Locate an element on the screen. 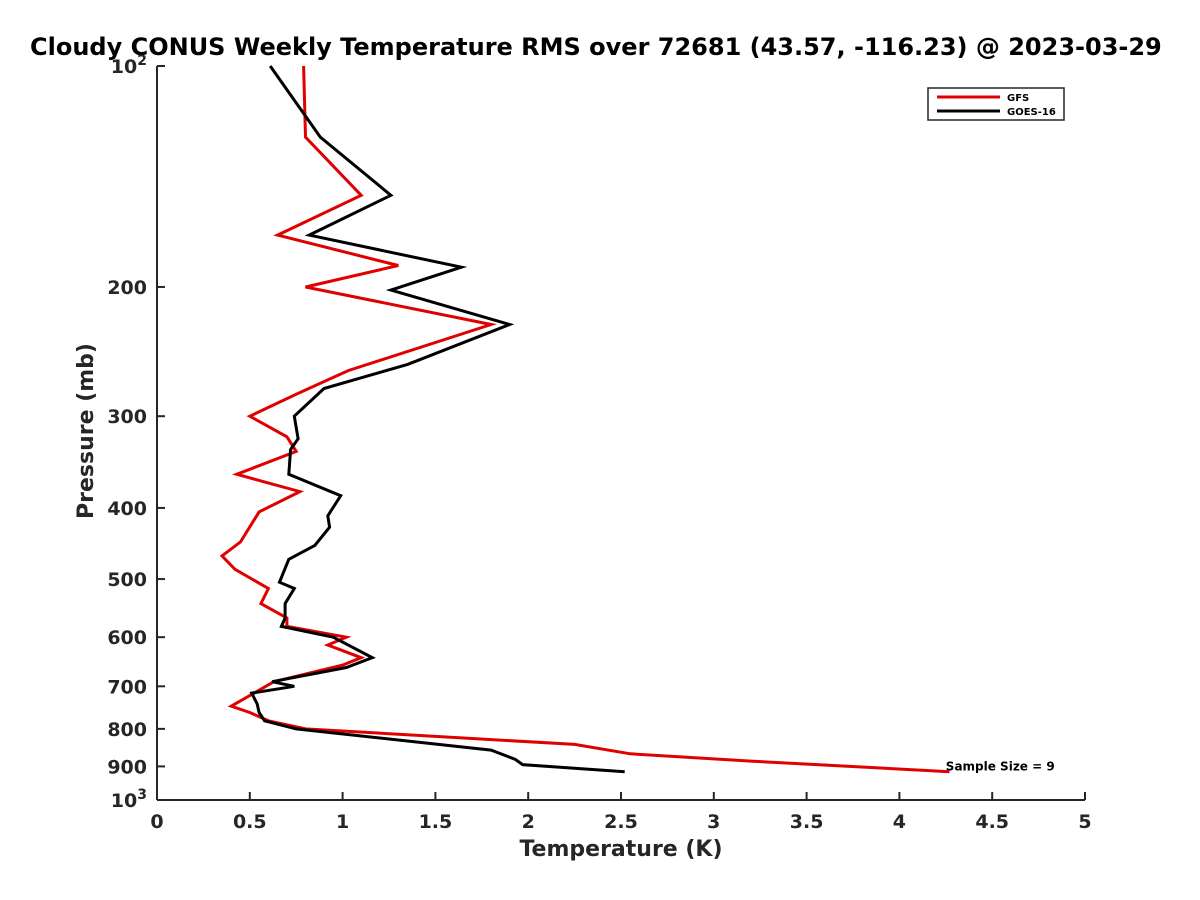 This screenshot has width=1200, height=900. y-axis-label: Pressure (mb) is located at coordinates (86, 431).